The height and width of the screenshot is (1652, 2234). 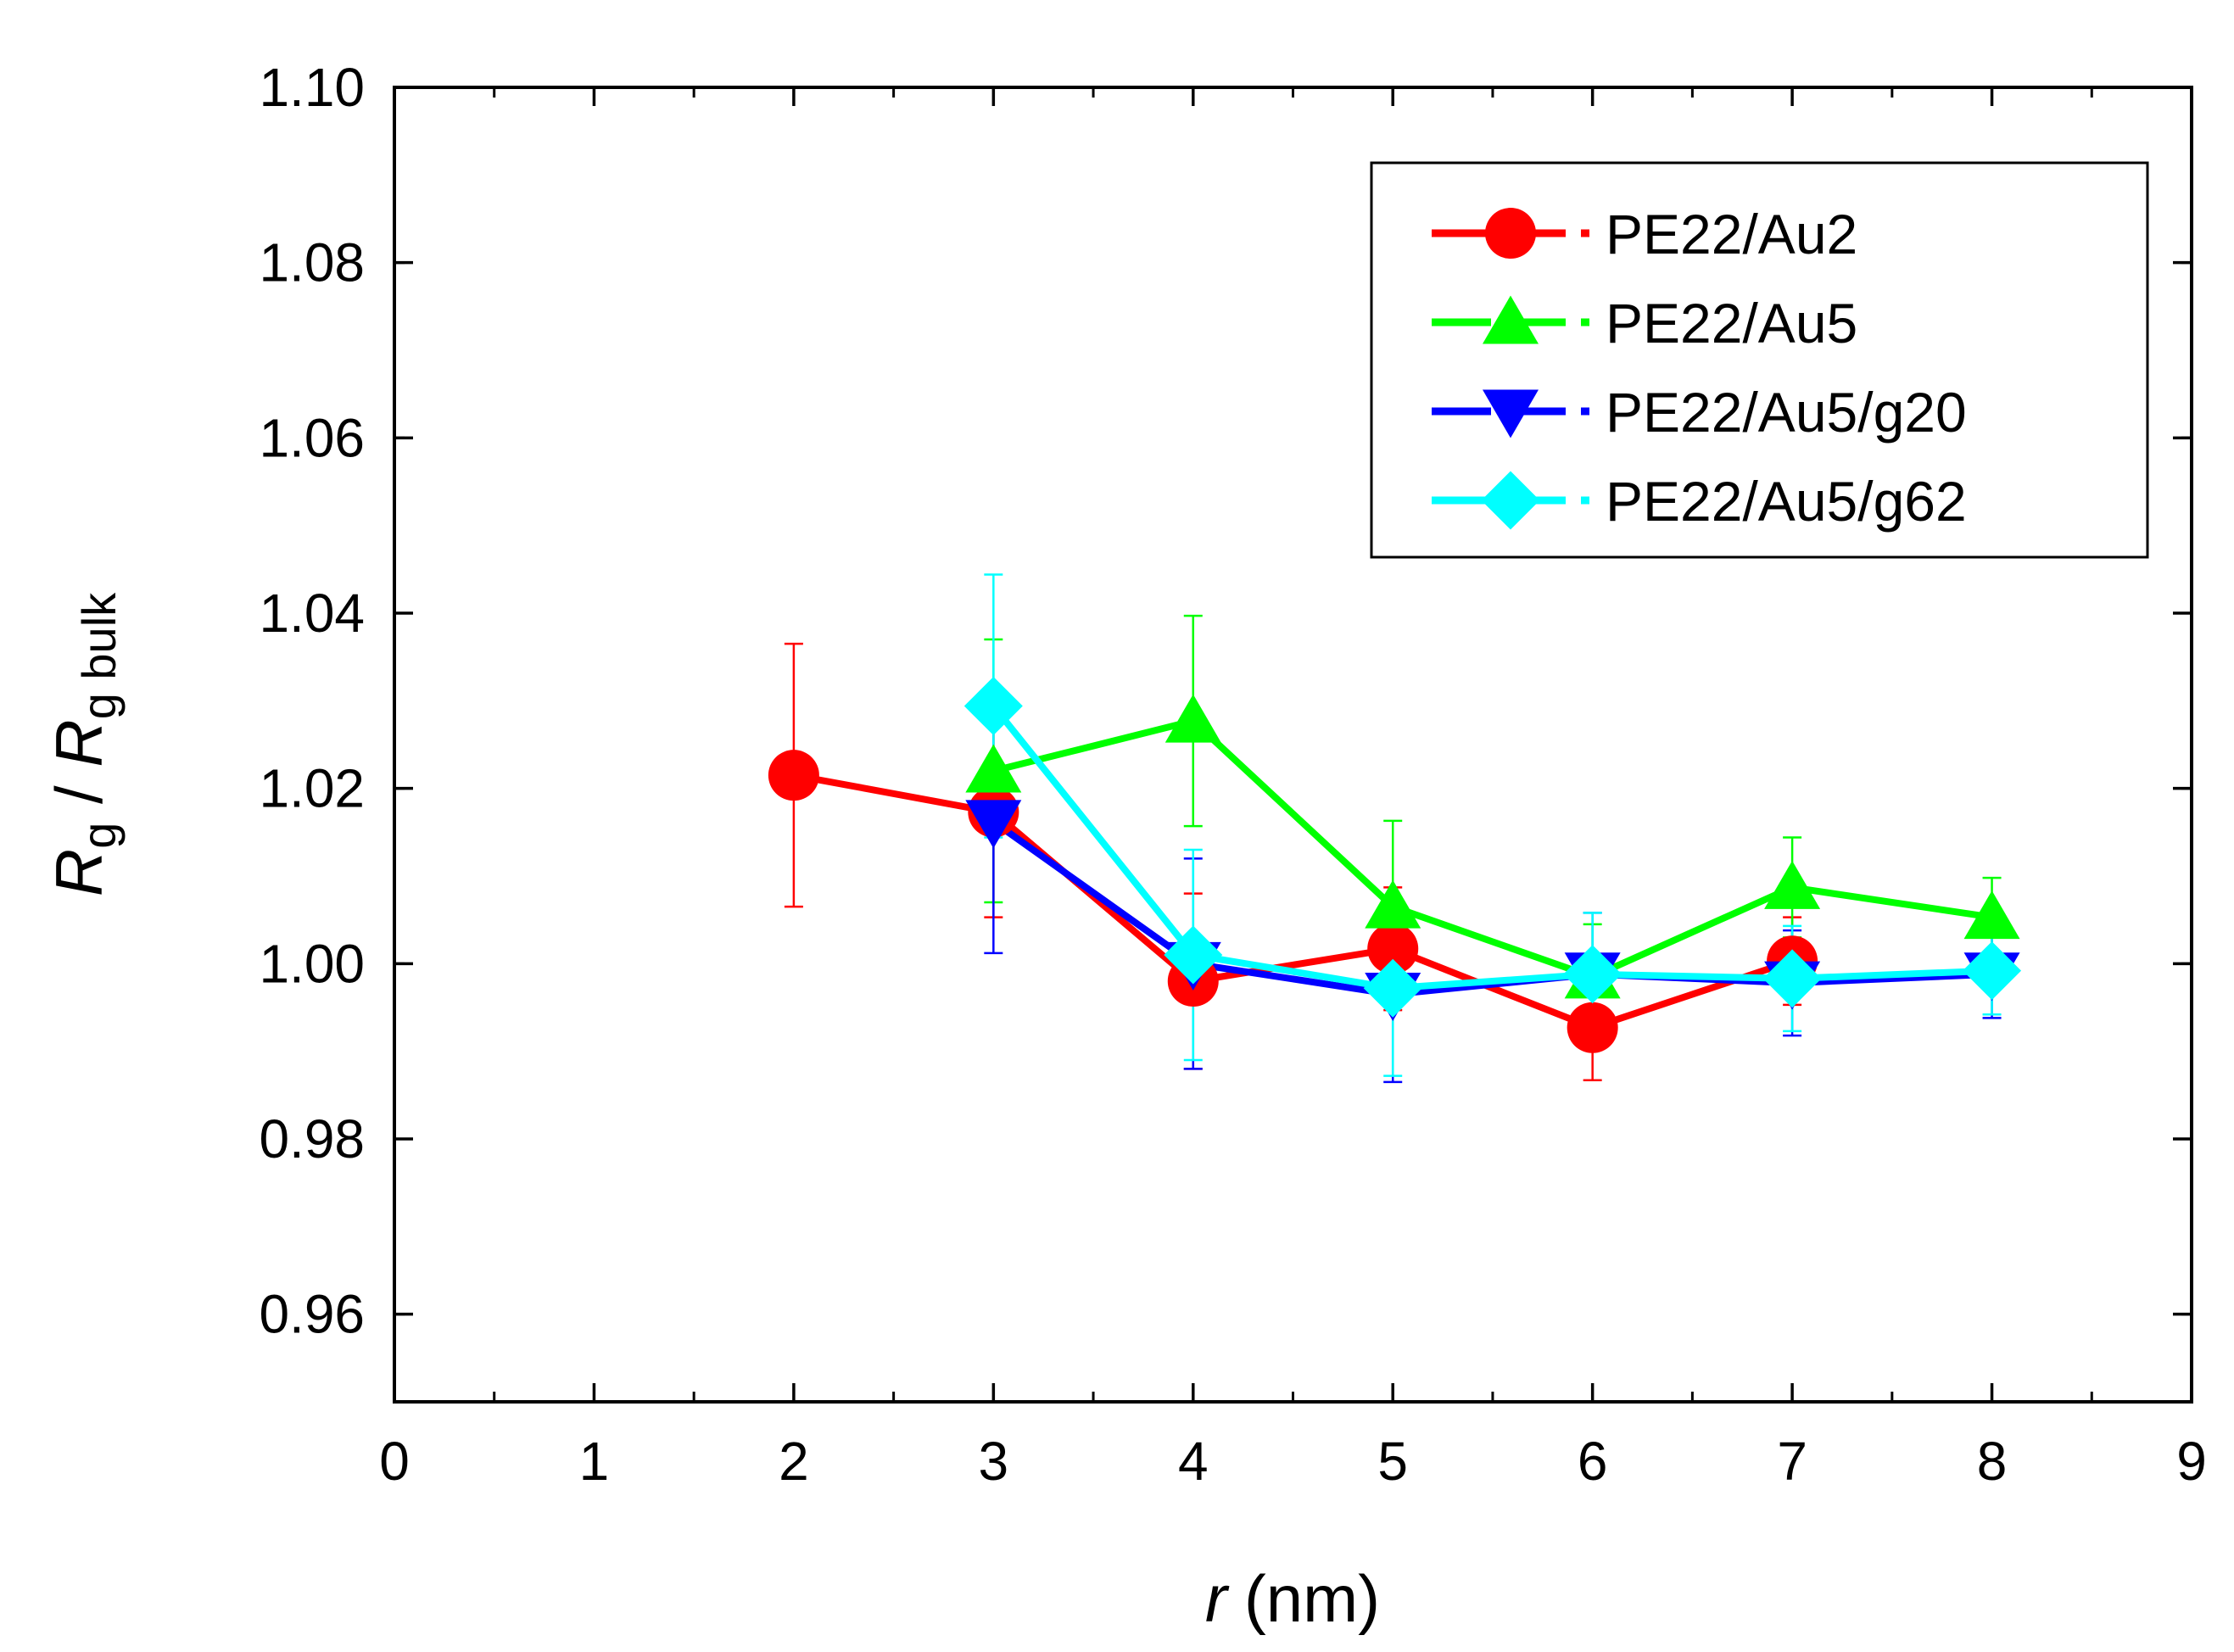 What do you see at coordinates (994, 1462) in the screenshot?
I see `x-tick-label: 3` at bounding box center [994, 1462].